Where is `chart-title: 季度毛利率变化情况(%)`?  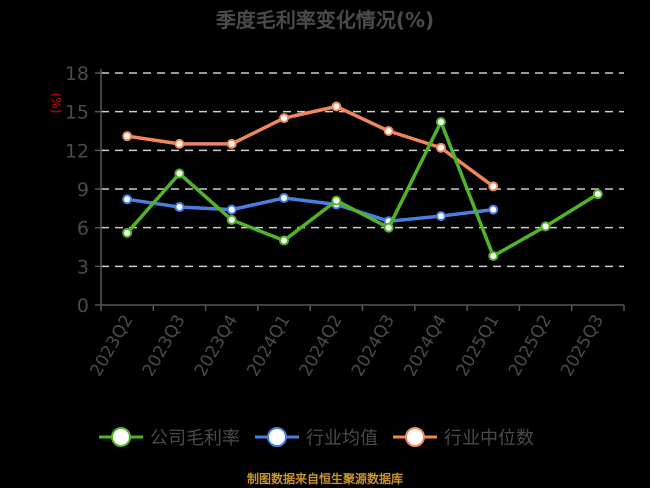
chart-title: 季度毛利率变化情况(%) is located at coordinates (325, 20).